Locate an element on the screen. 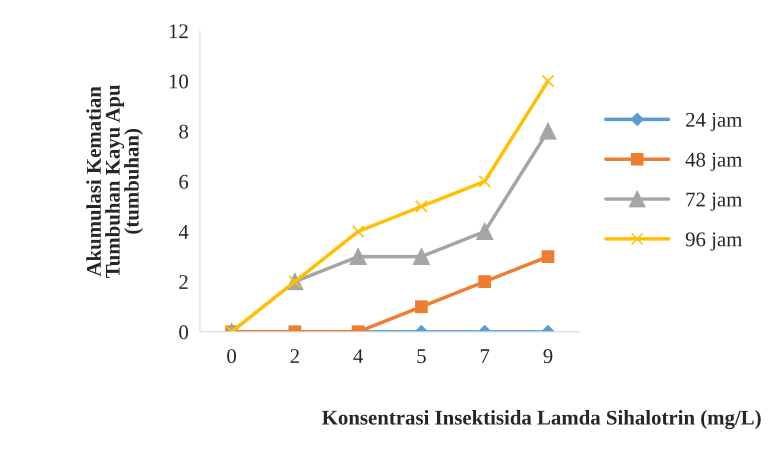 This screenshot has height=468, width=778. x-tick-label: 5 is located at coordinates (421, 356).